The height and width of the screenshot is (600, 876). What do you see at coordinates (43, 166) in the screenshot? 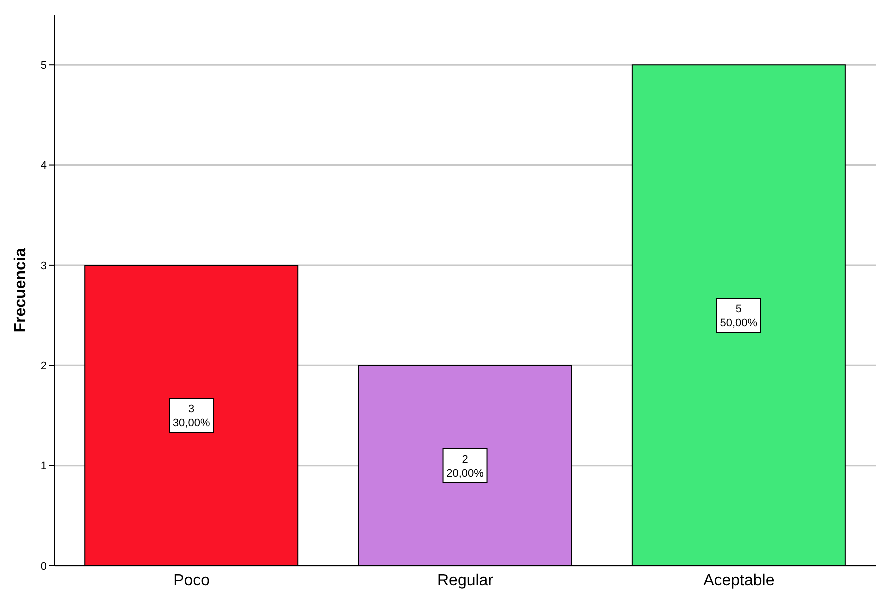
I see `y-tick-label: 4` at bounding box center [43, 166].